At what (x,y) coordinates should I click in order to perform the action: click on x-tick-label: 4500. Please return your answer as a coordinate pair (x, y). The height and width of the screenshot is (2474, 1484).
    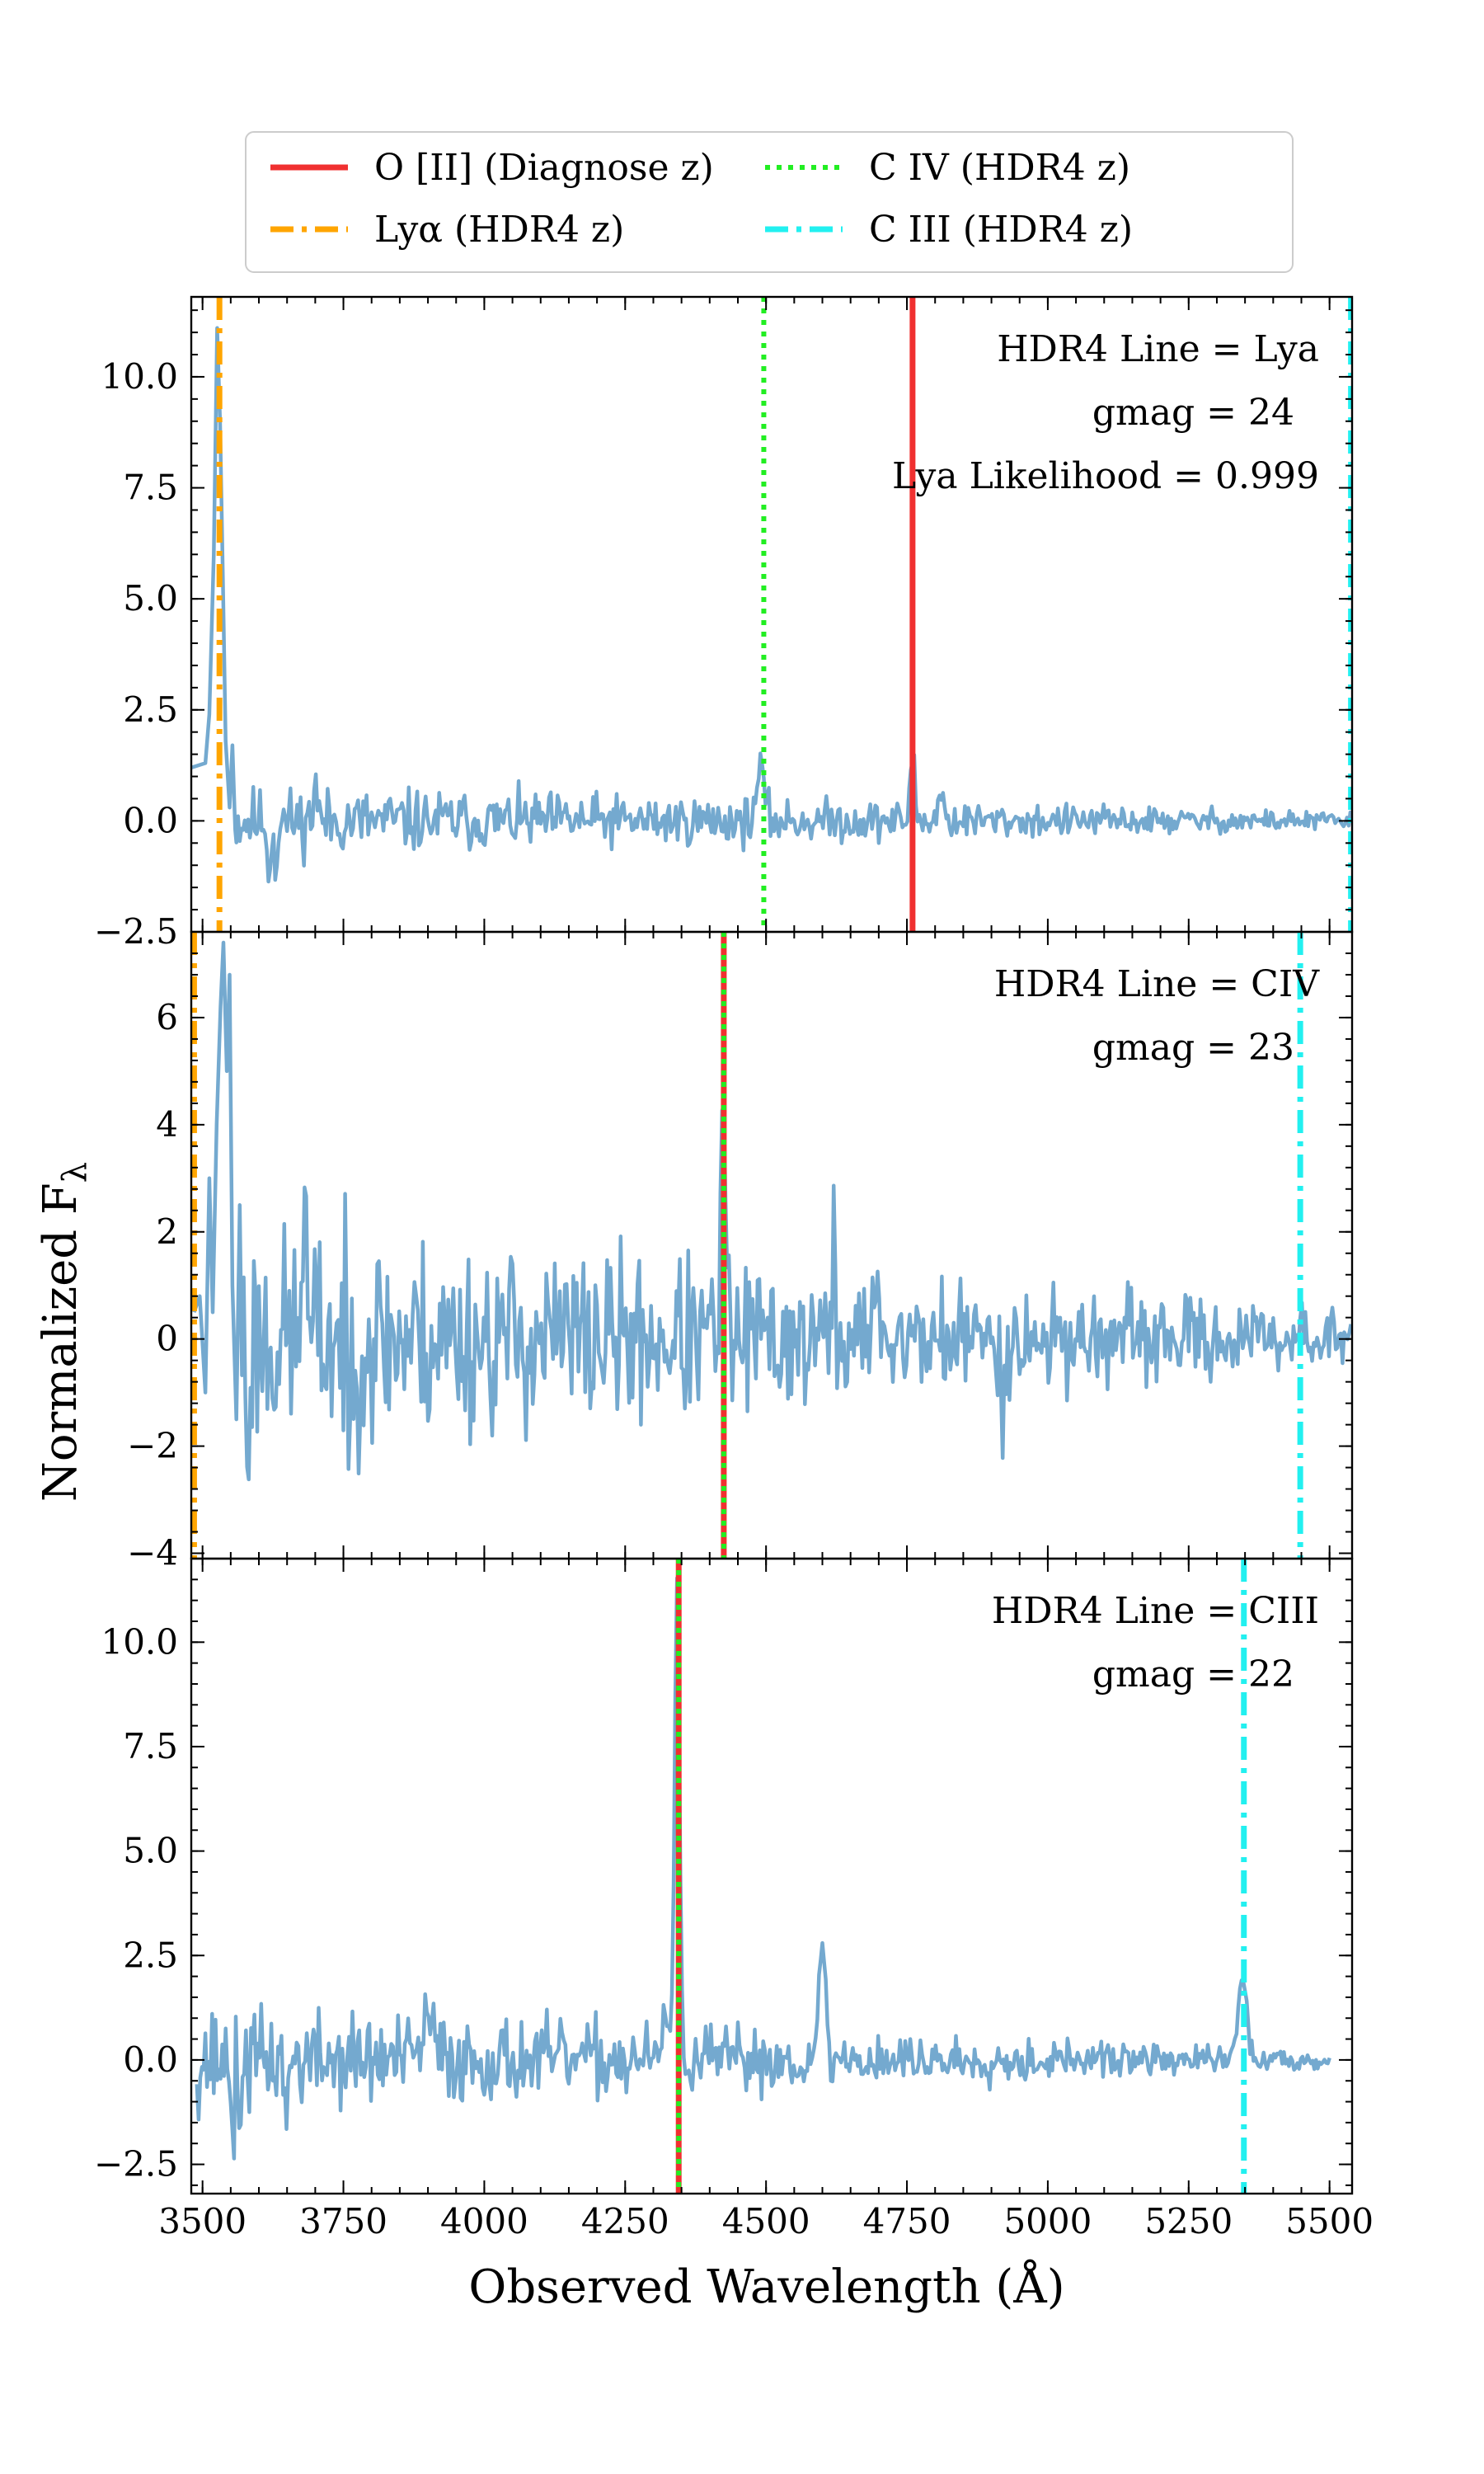
    Looking at the image, I should click on (766, 2221).